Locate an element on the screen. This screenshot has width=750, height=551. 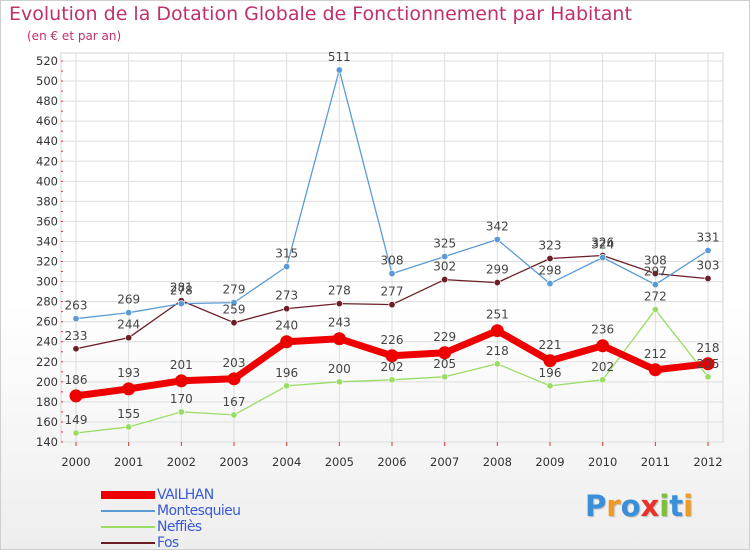
x-tick-label: 2008 is located at coordinates (497, 462).